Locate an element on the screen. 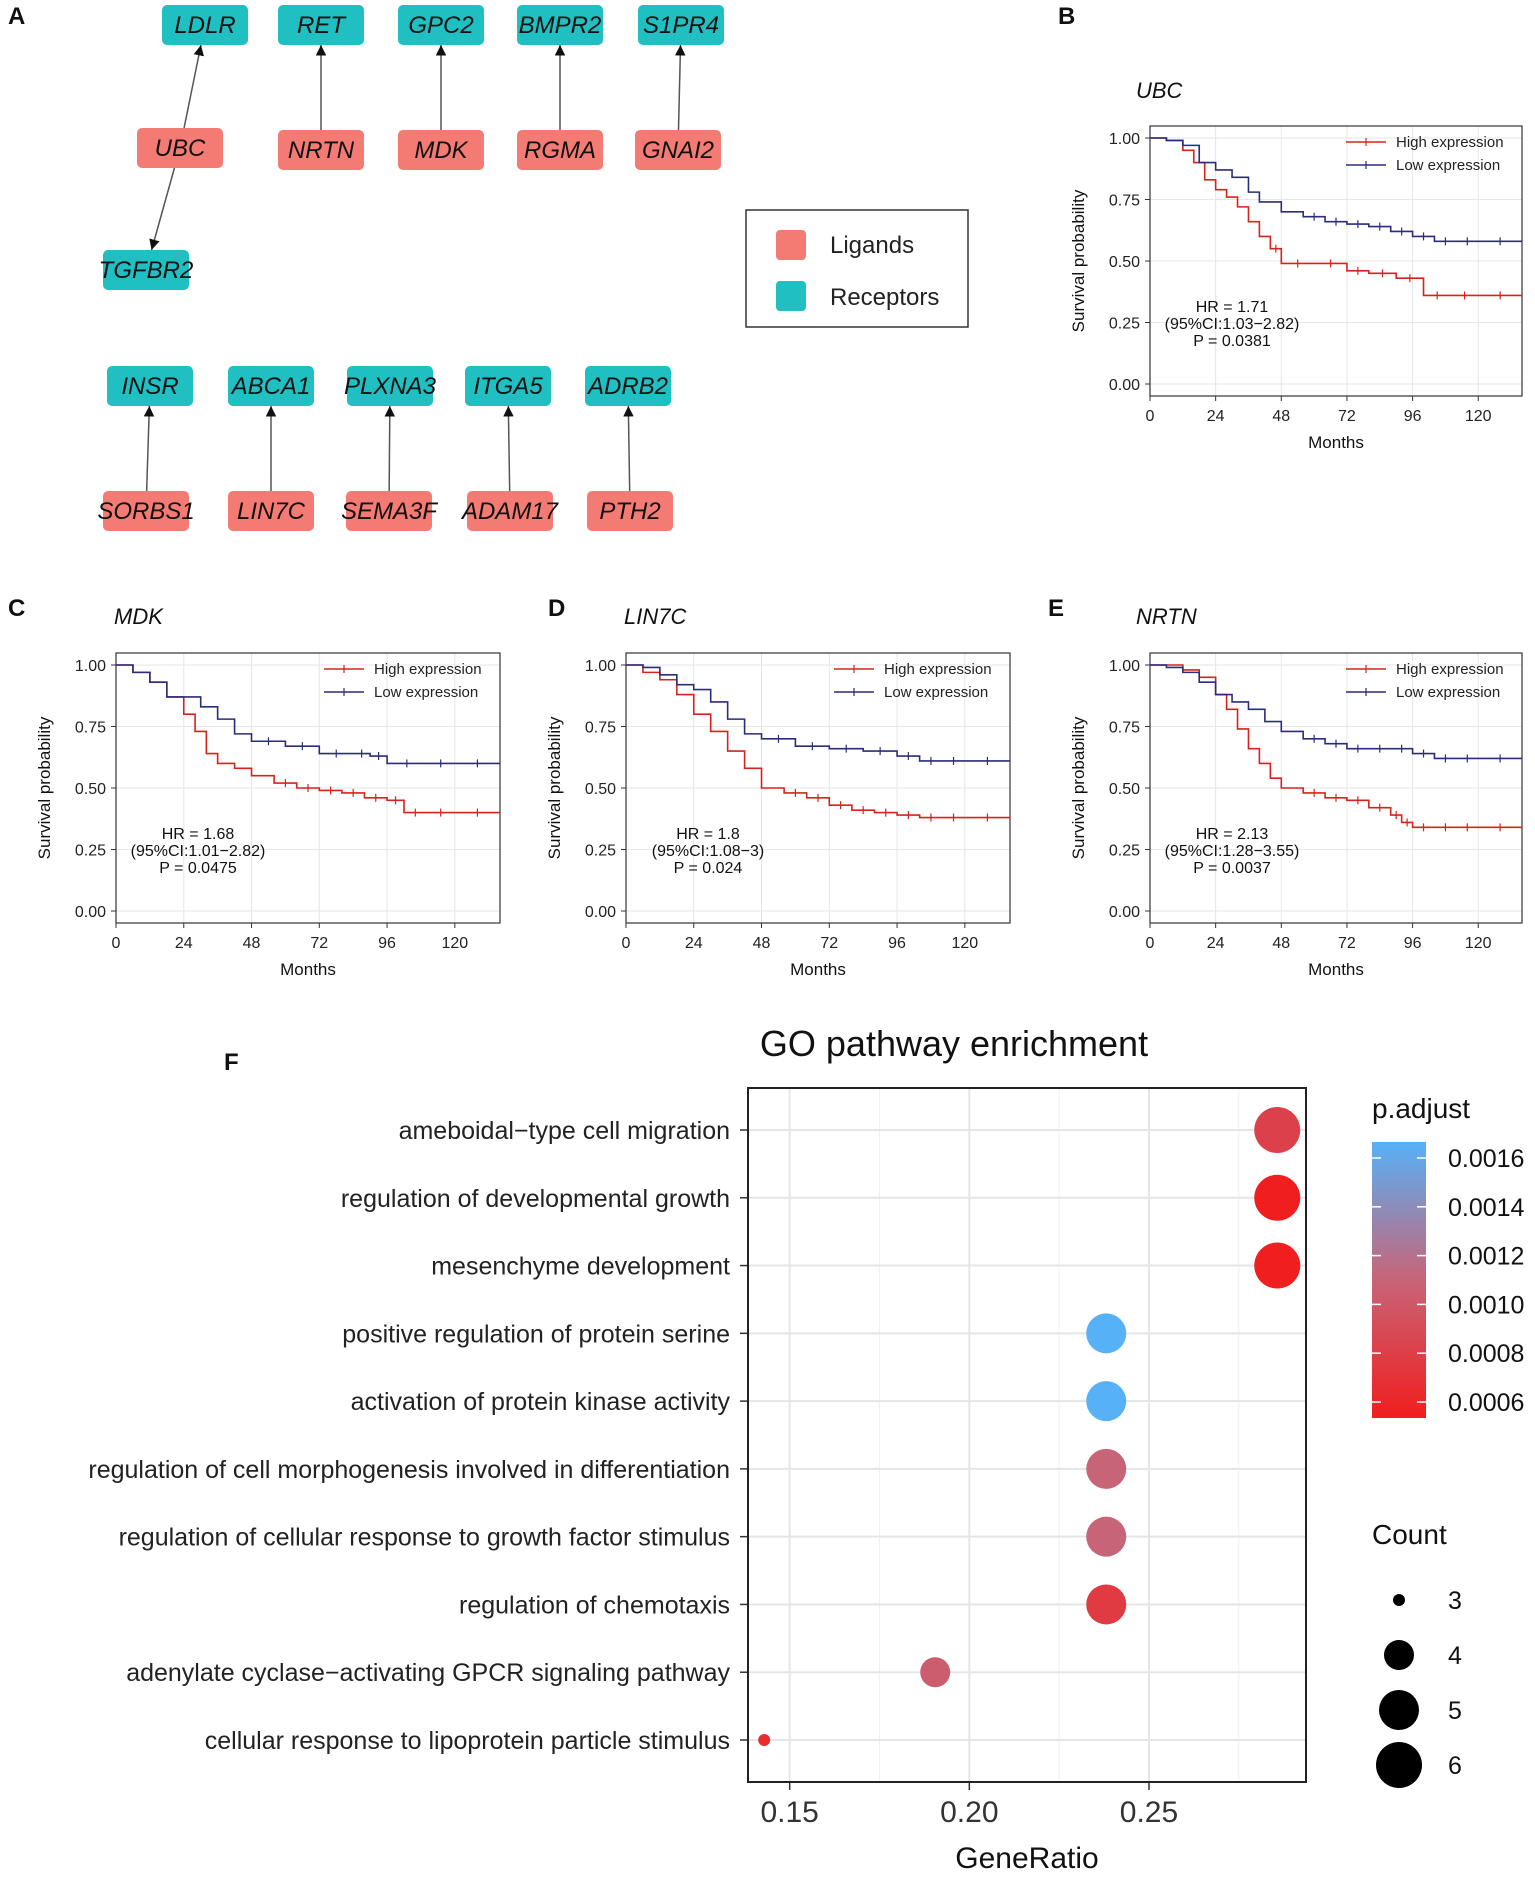 This screenshot has width=1535, height=1878. km-curve-low-expression-nrtn is located at coordinates (1336, 712).